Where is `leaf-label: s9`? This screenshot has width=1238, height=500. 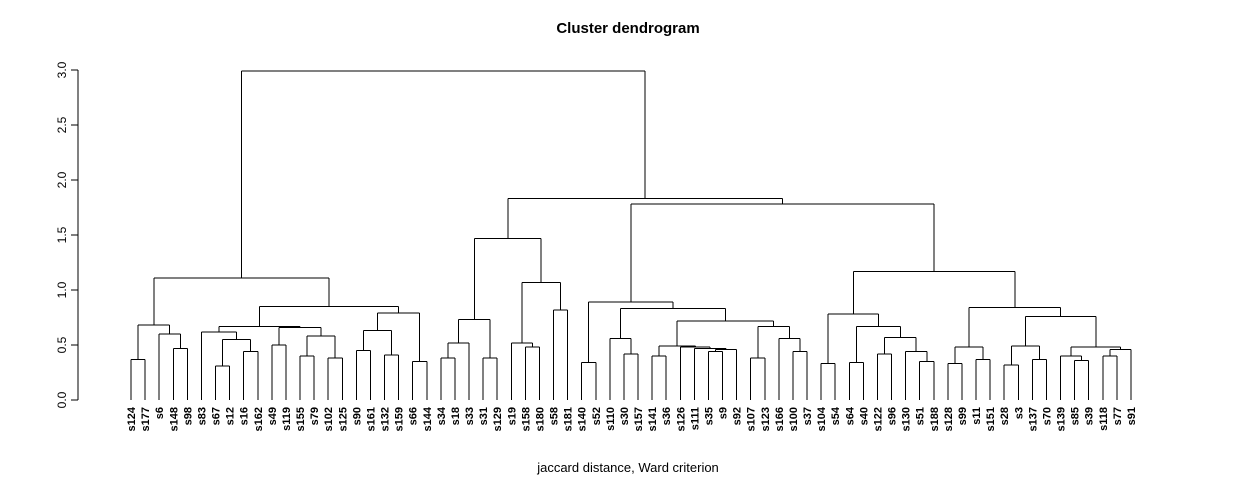
leaf-label: s9 is located at coordinates (724, 413).